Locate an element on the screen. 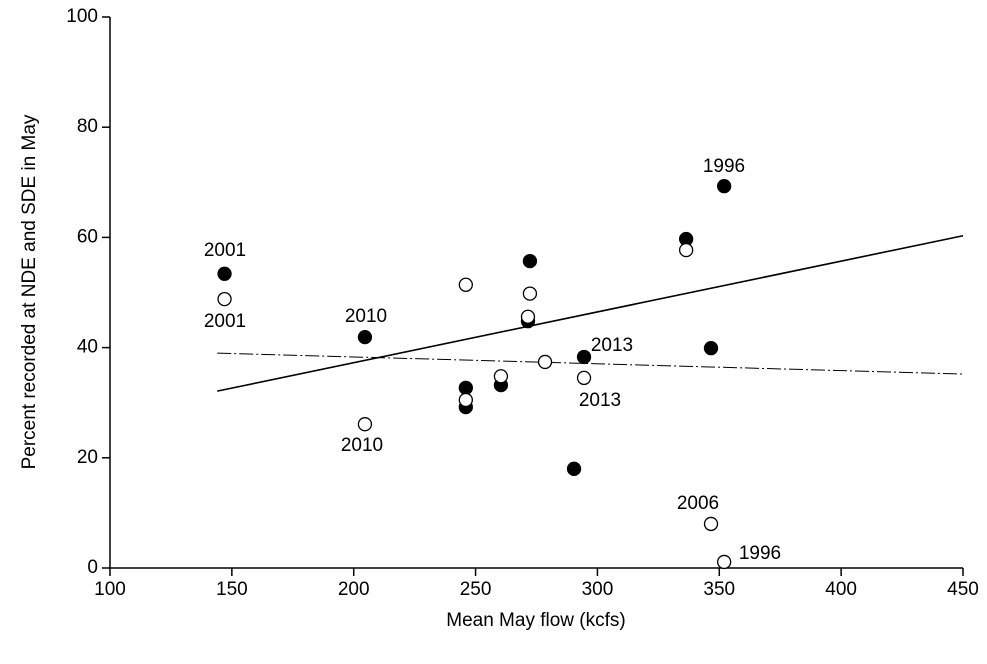 Image resolution: width=987 pixels, height=664 pixels. y-tick-label: 100 is located at coordinates (82, 16).